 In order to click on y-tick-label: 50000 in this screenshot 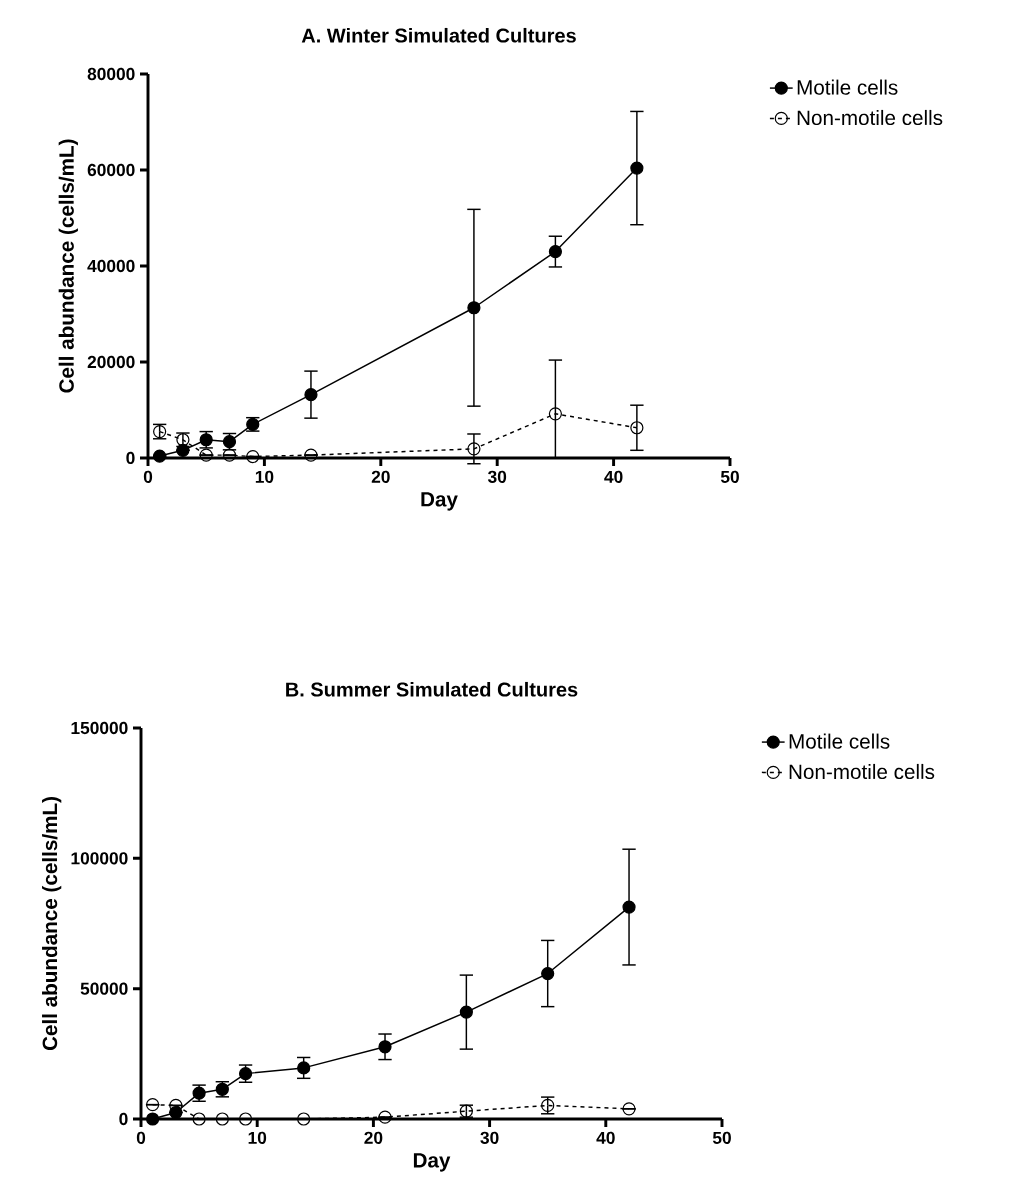, I will do `click(104, 988)`.